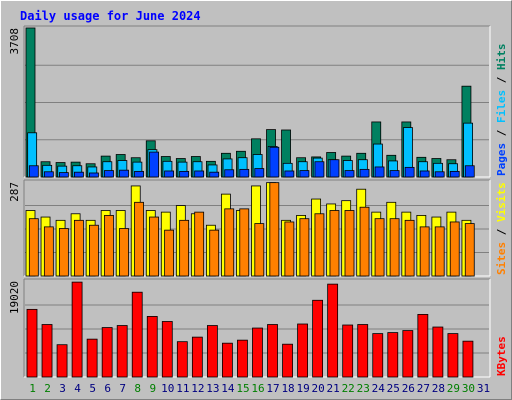  What do you see at coordinates (501, 202) in the screenshot?
I see `legend-entry-visits: Visits` at bounding box center [501, 202].